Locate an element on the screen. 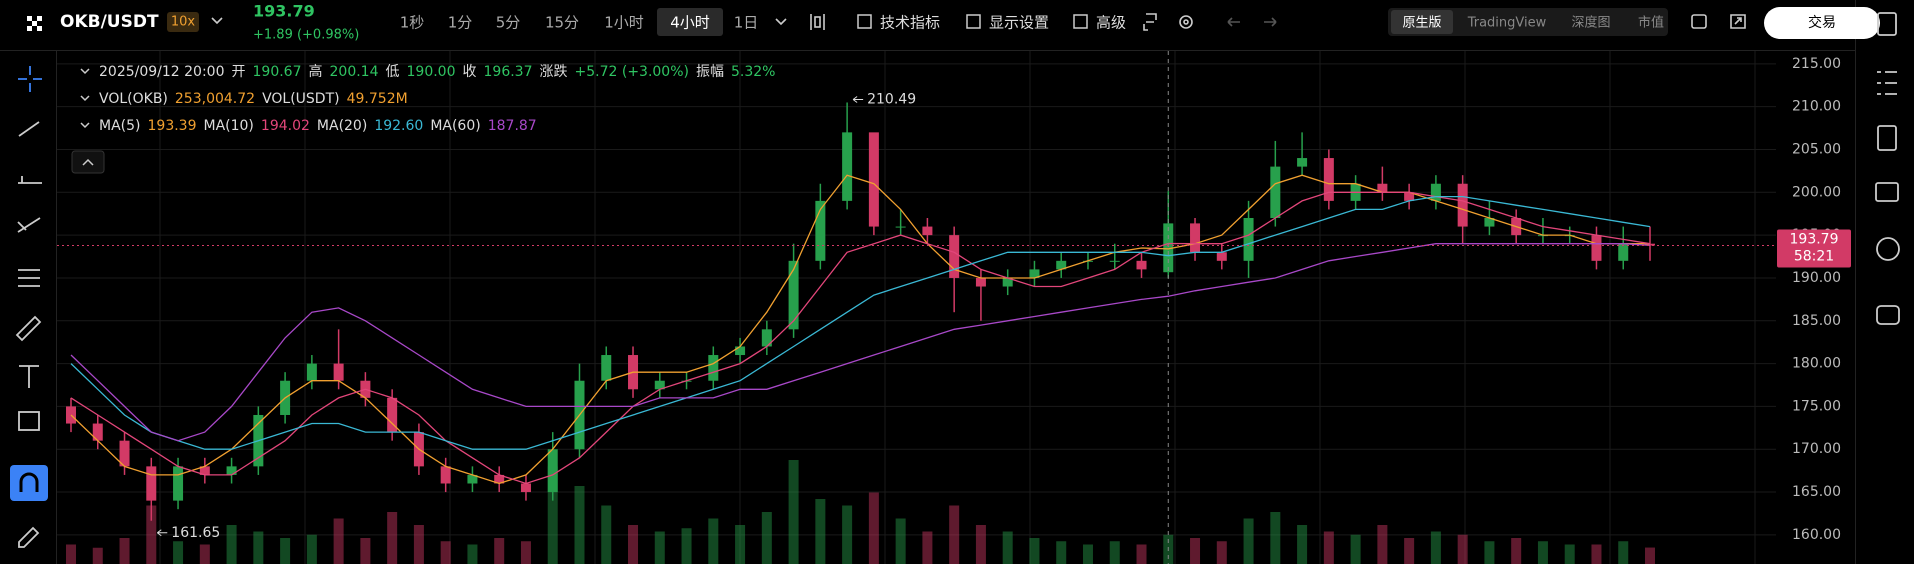 The width and height of the screenshot is (1914, 564). legend-series-name: MA(10) is located at coordinates (229, 126).